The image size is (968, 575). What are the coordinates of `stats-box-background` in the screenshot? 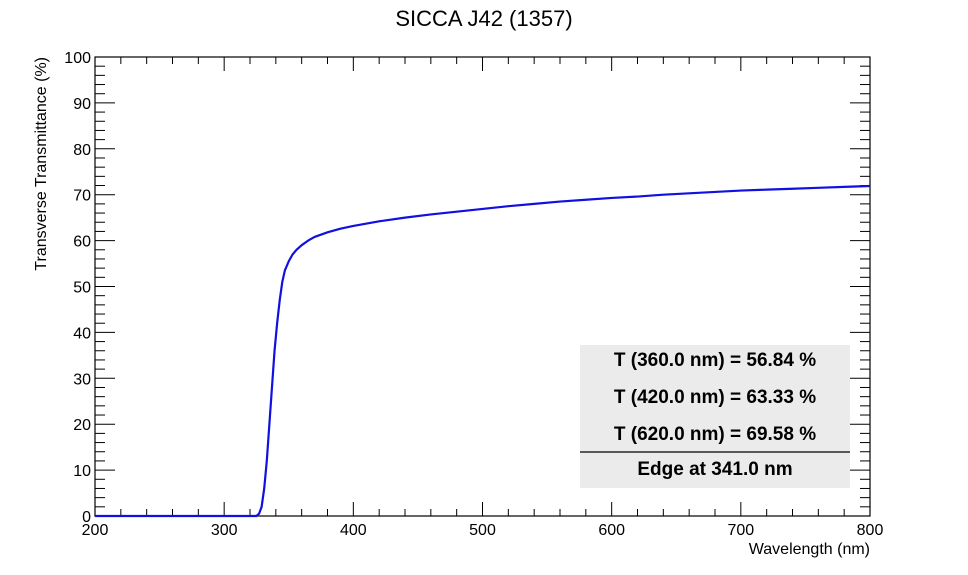 It's located at (715, 416).